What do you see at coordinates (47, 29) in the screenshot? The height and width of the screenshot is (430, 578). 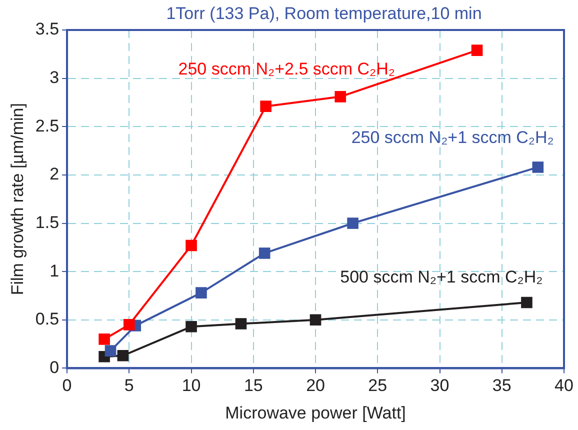 I see `y-tick-label: 3.5` at bounding box center [47, 29].